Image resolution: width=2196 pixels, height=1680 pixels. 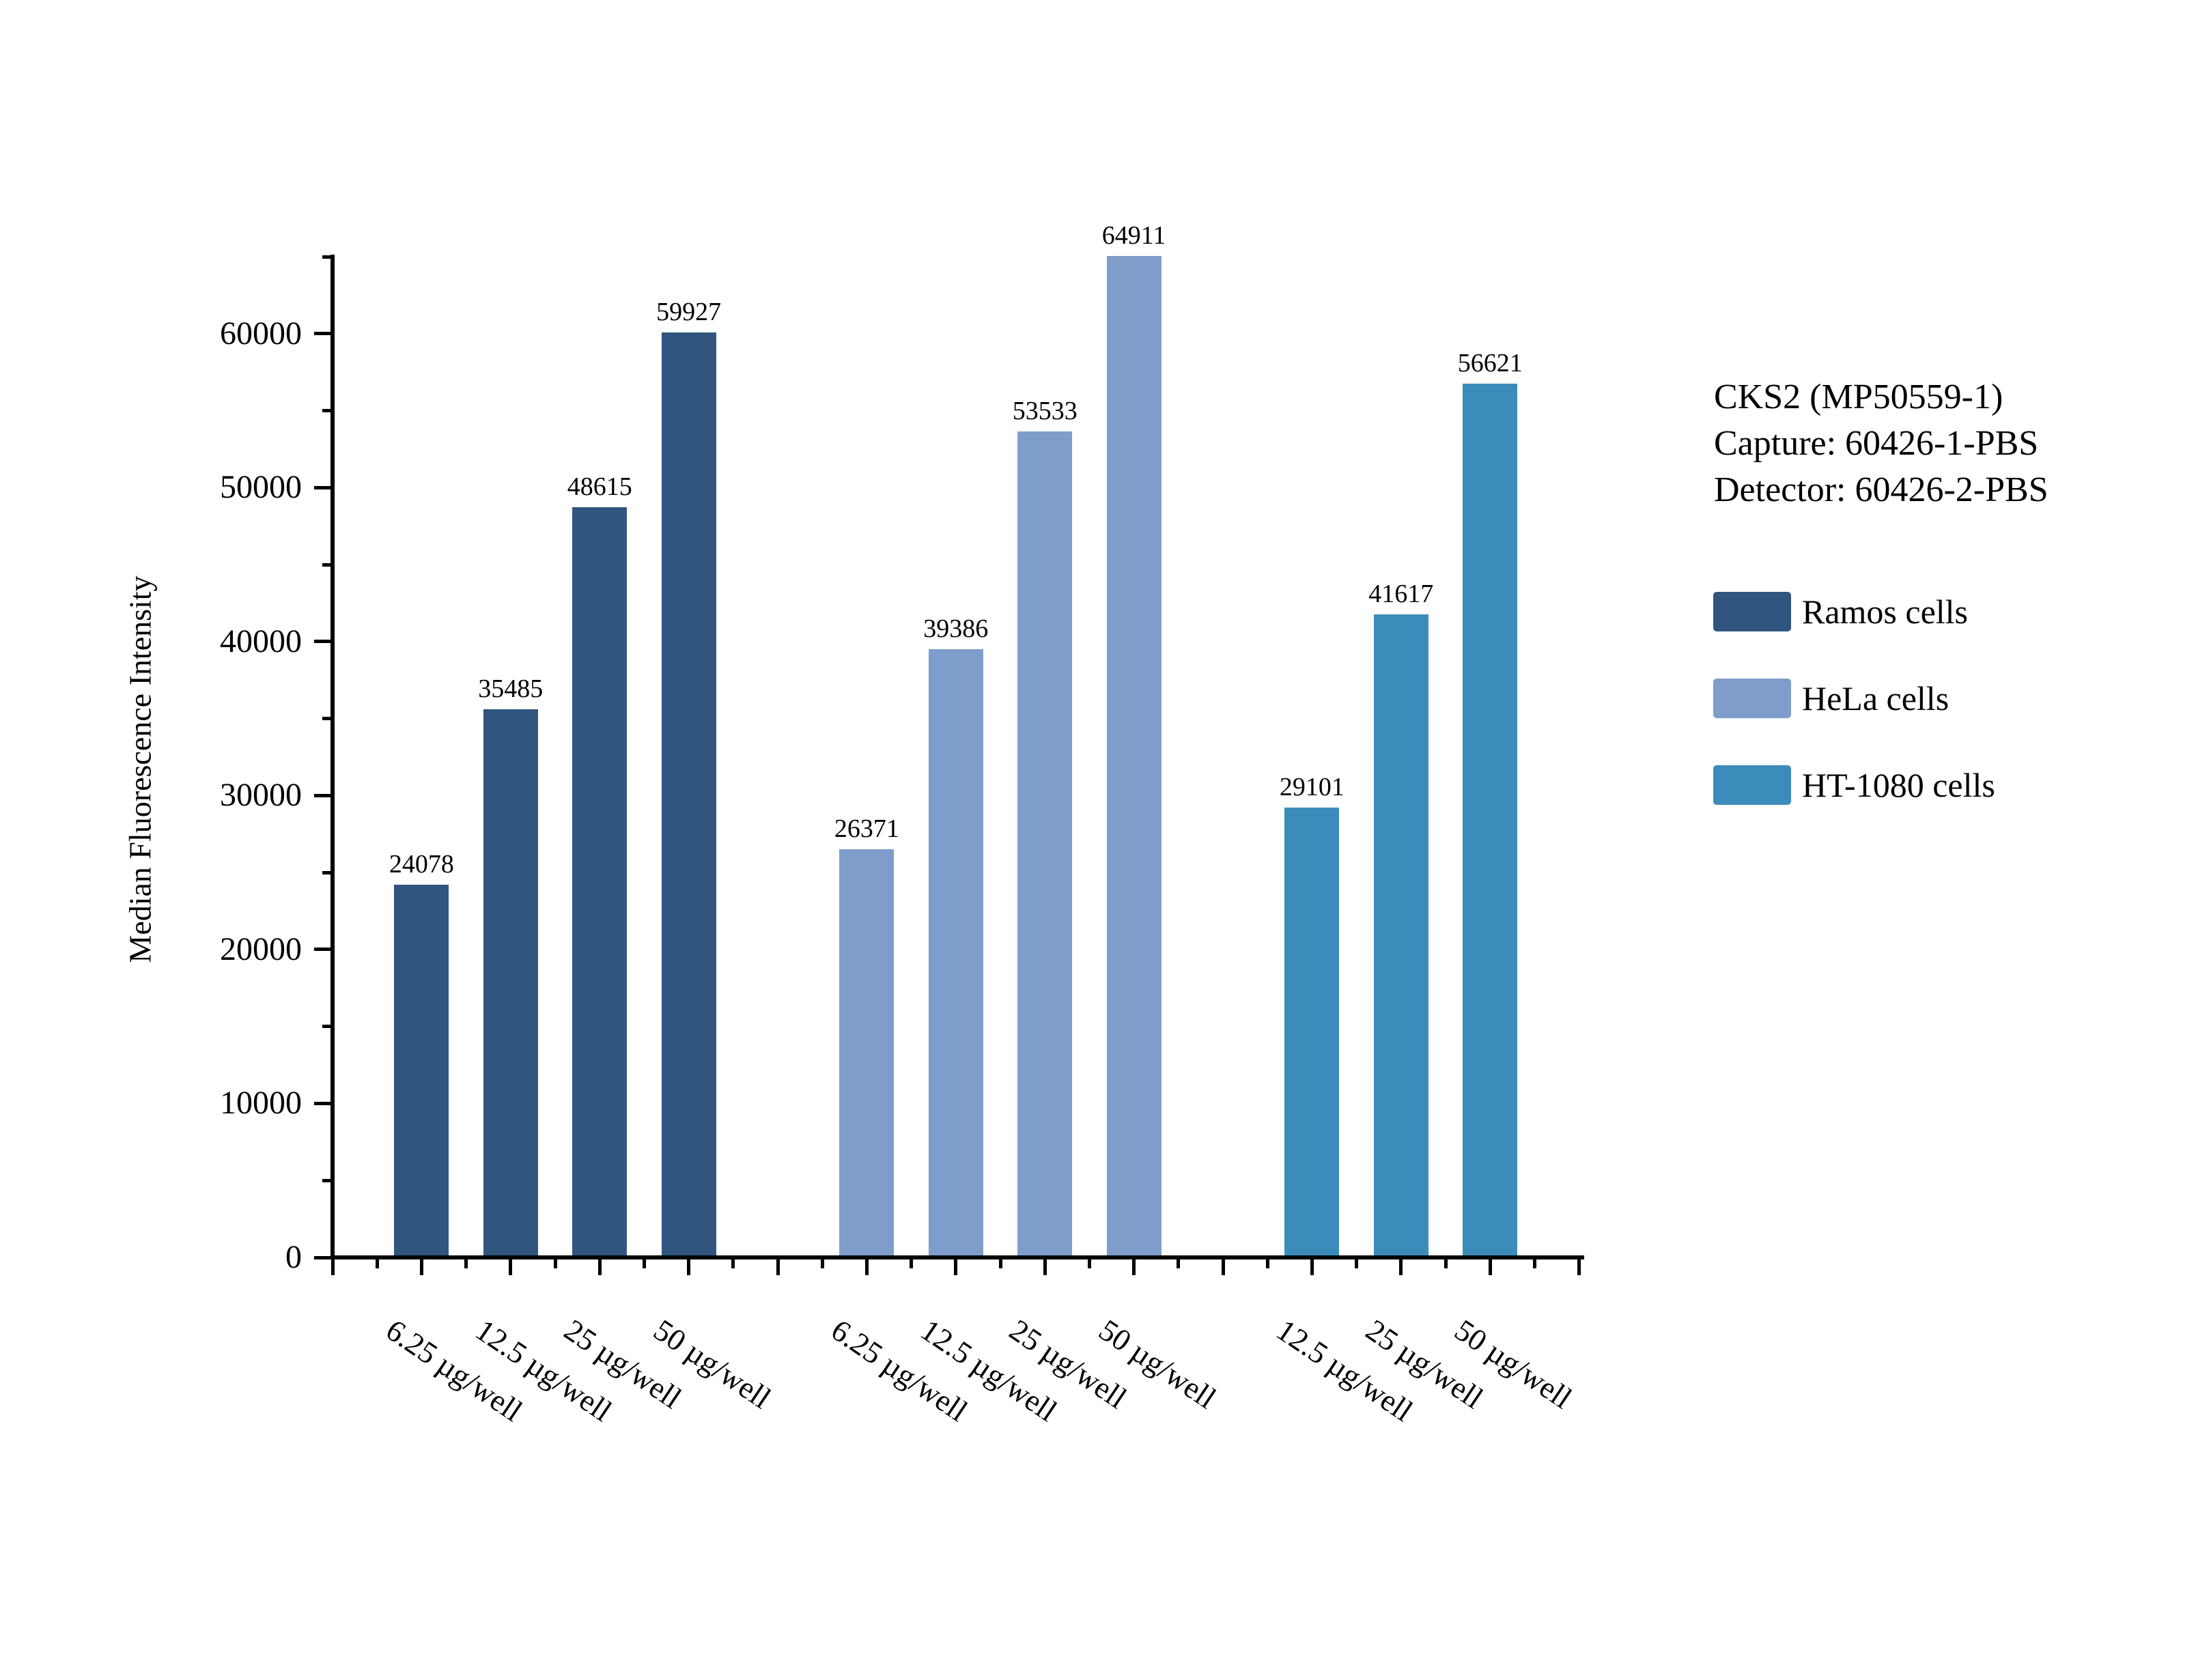 I want to click on legend-item: HT-1080 cells, so click(x=1854, y=785).